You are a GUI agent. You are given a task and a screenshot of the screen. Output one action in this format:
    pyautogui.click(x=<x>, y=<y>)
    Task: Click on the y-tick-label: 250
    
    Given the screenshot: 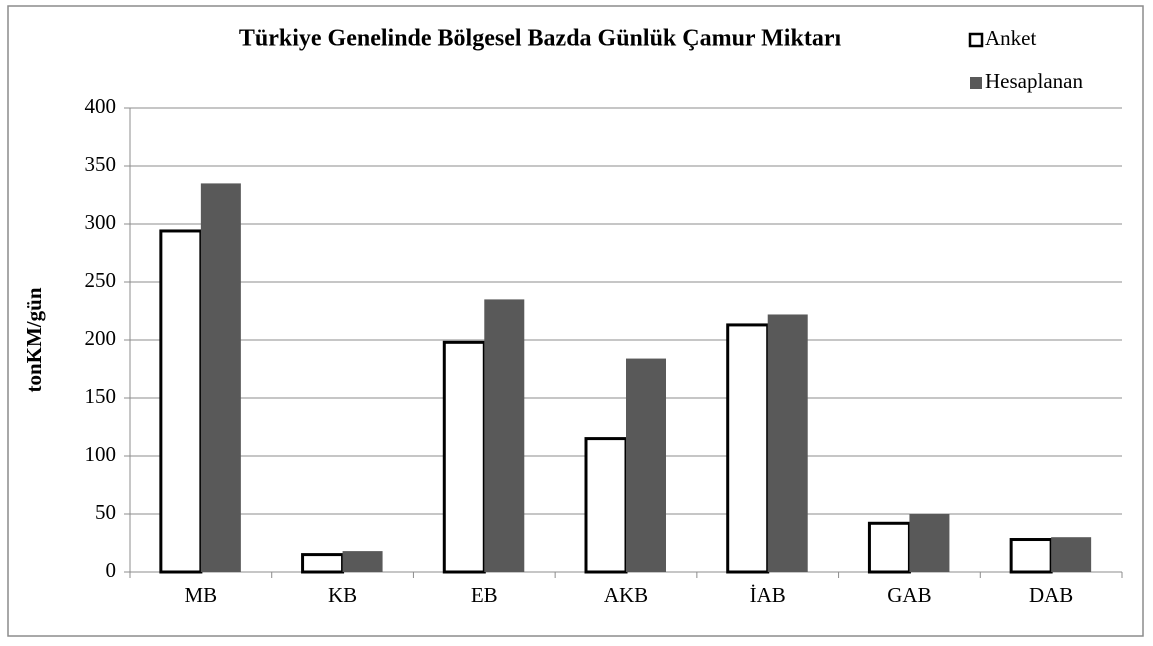 What is the action you would take?
    pyautogui.click(x=101, y=280)
    